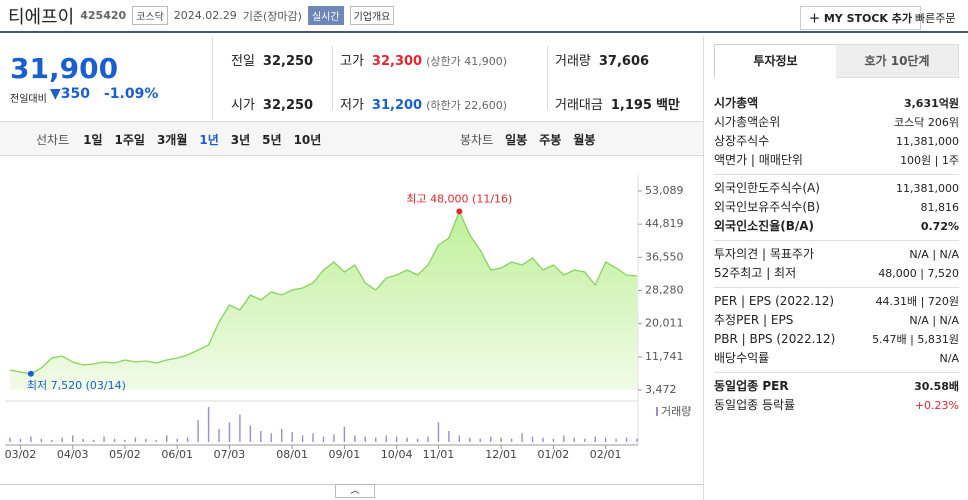 The height and width of the screenshot is (500, 968). What do you see at coordinates (288, 105) in the screenshot?
I see `stat-value: 32,250` at bounding box center [288, 105].